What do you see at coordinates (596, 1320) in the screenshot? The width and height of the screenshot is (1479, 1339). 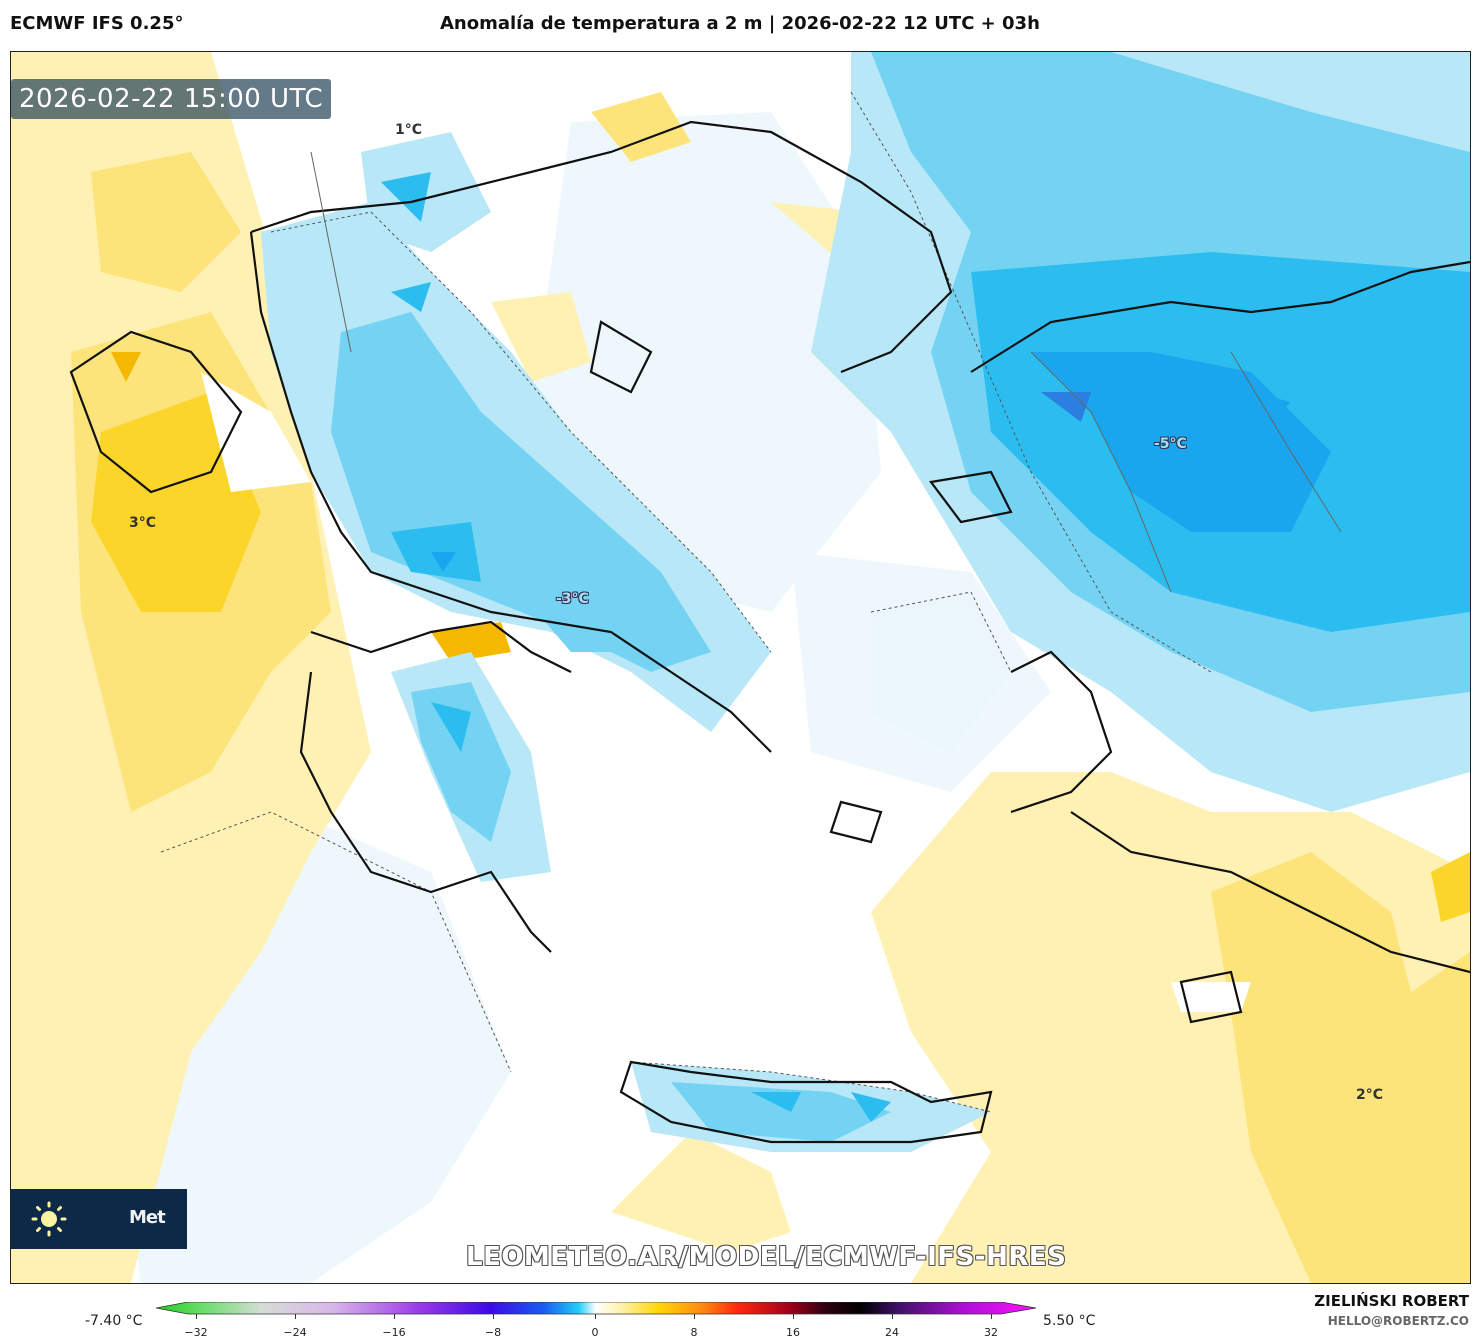 I see `colorbar: −32 −24 −16 −8 0 8 16 24 32` at bounding box center [596, 1320].